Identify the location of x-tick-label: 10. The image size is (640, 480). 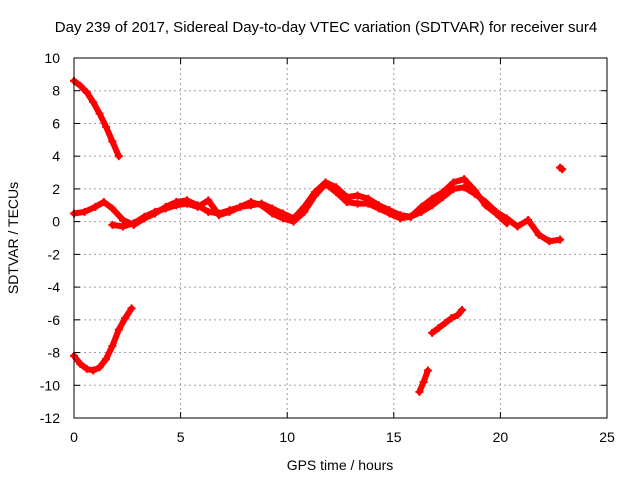
(287, 437).